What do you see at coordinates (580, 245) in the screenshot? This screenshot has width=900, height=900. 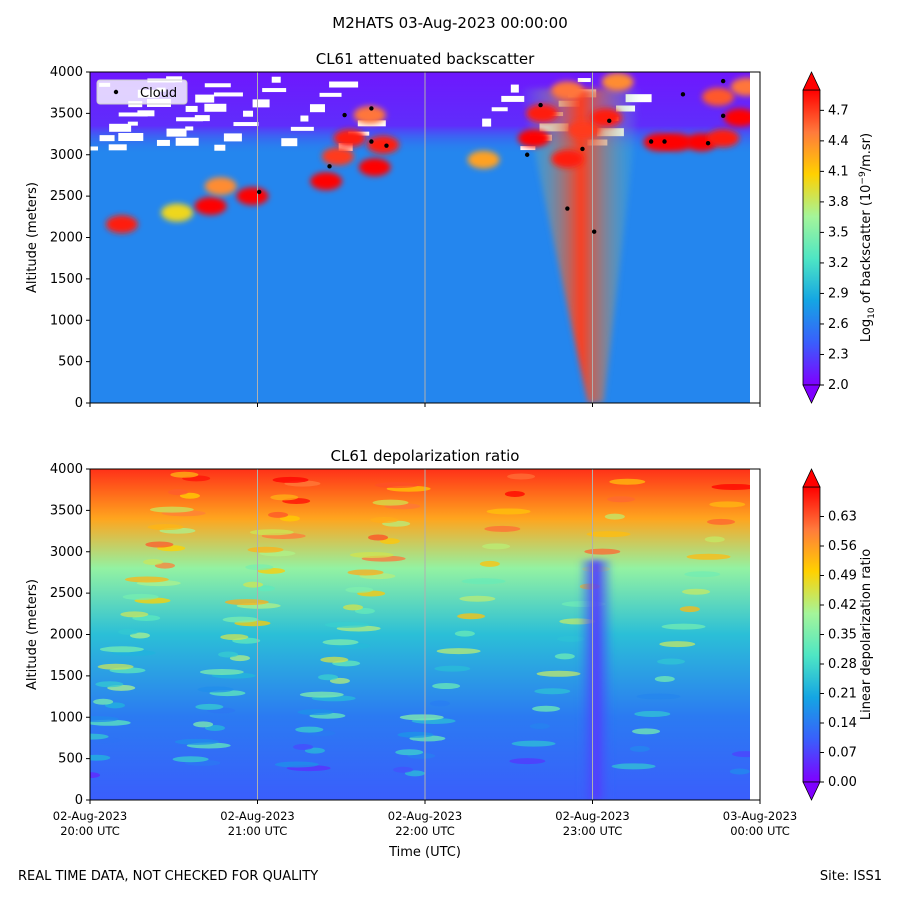 I see `aerosol-plume` at bounding box center [580, 245].